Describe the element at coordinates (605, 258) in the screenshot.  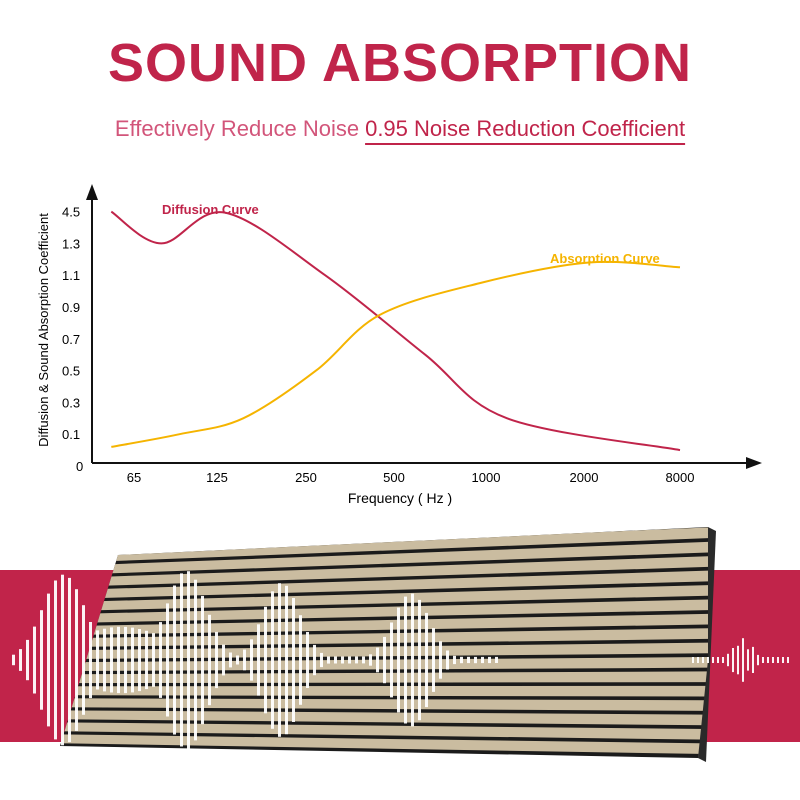
I see `absorption-curve-label: Absorption Curve` at that location.